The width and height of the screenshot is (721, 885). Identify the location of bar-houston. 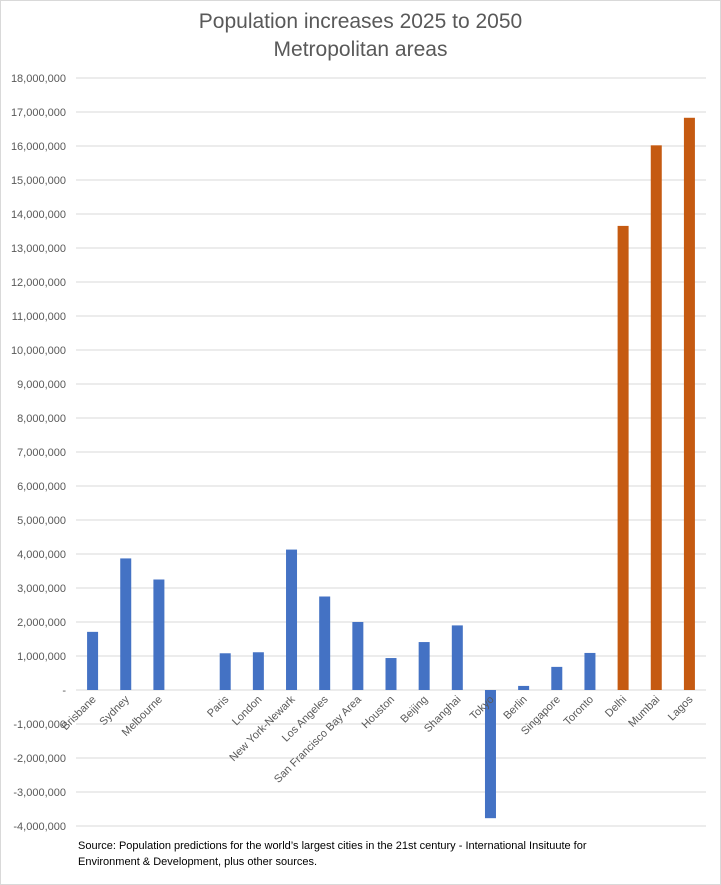
(391, 674).